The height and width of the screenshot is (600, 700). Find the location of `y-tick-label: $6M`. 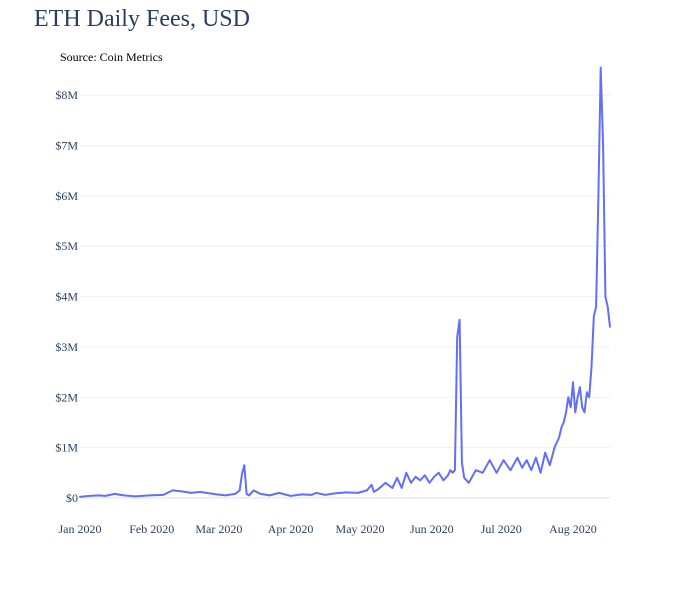

y-tick-label: $6M is located at coordinates (66, 196).